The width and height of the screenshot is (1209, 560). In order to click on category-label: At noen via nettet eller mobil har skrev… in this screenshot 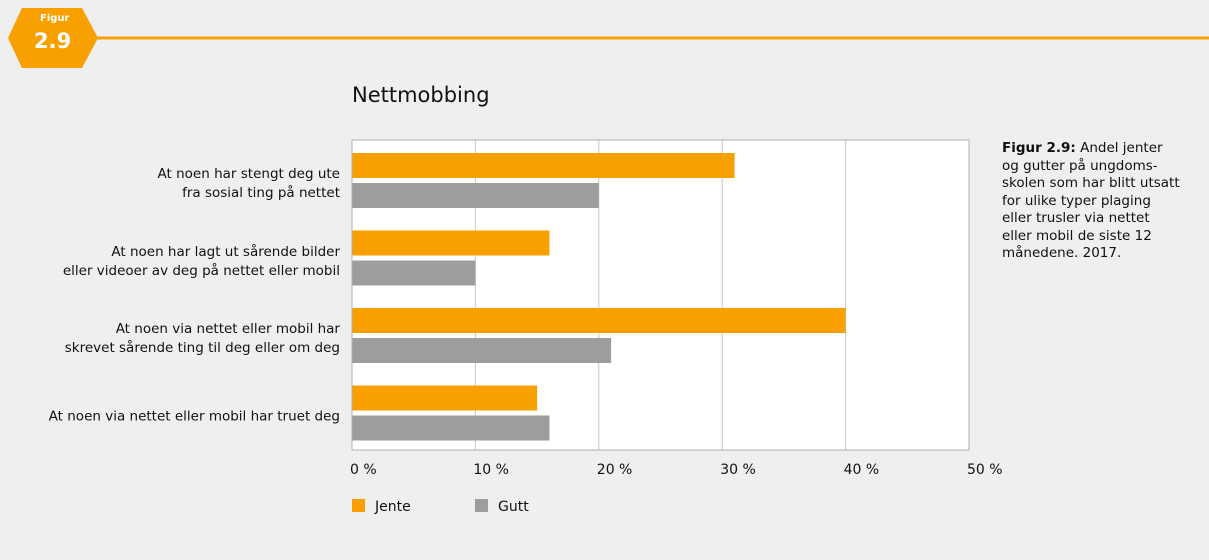, I will do `click(202, 338)`.